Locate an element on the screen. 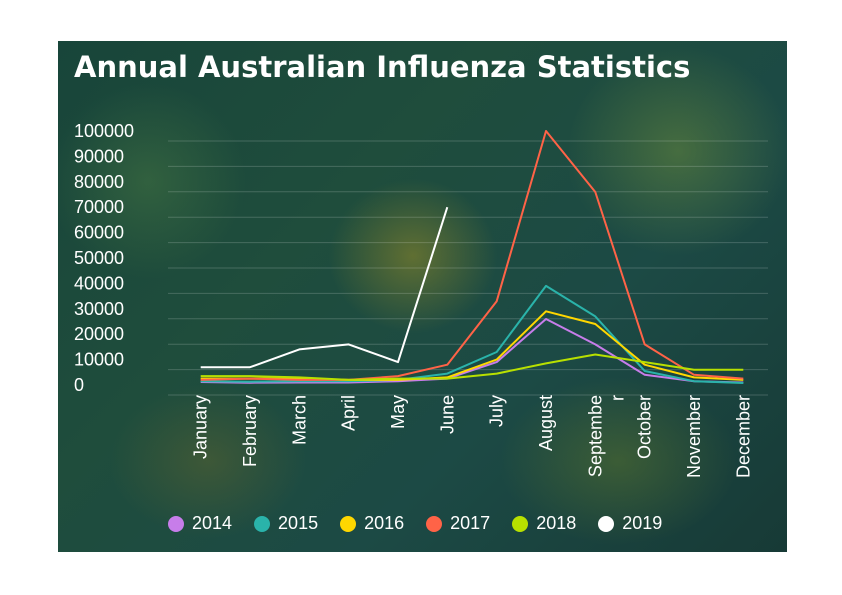 The height and width of the screenshot is (595, 842). svg-text: Septembe is located at coordinates (595, 436).